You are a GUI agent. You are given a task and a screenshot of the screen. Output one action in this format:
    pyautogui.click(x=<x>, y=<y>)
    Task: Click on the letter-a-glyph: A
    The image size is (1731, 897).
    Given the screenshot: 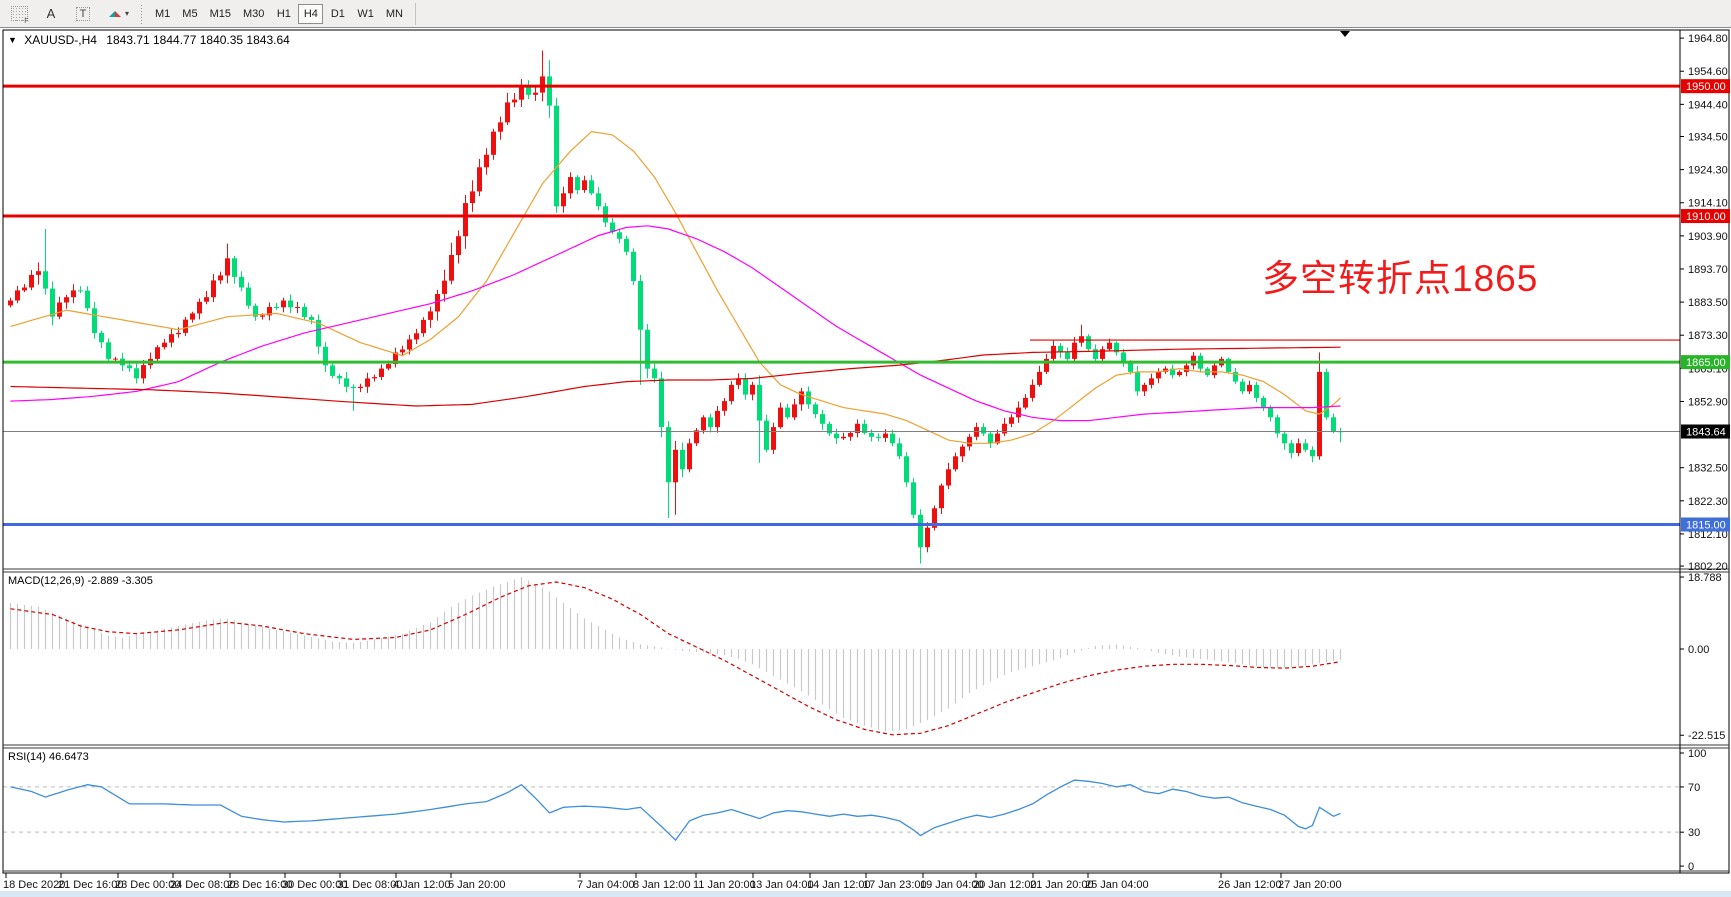 What is the action you would take?
    pyautogui.click(x=51, y=13)
    